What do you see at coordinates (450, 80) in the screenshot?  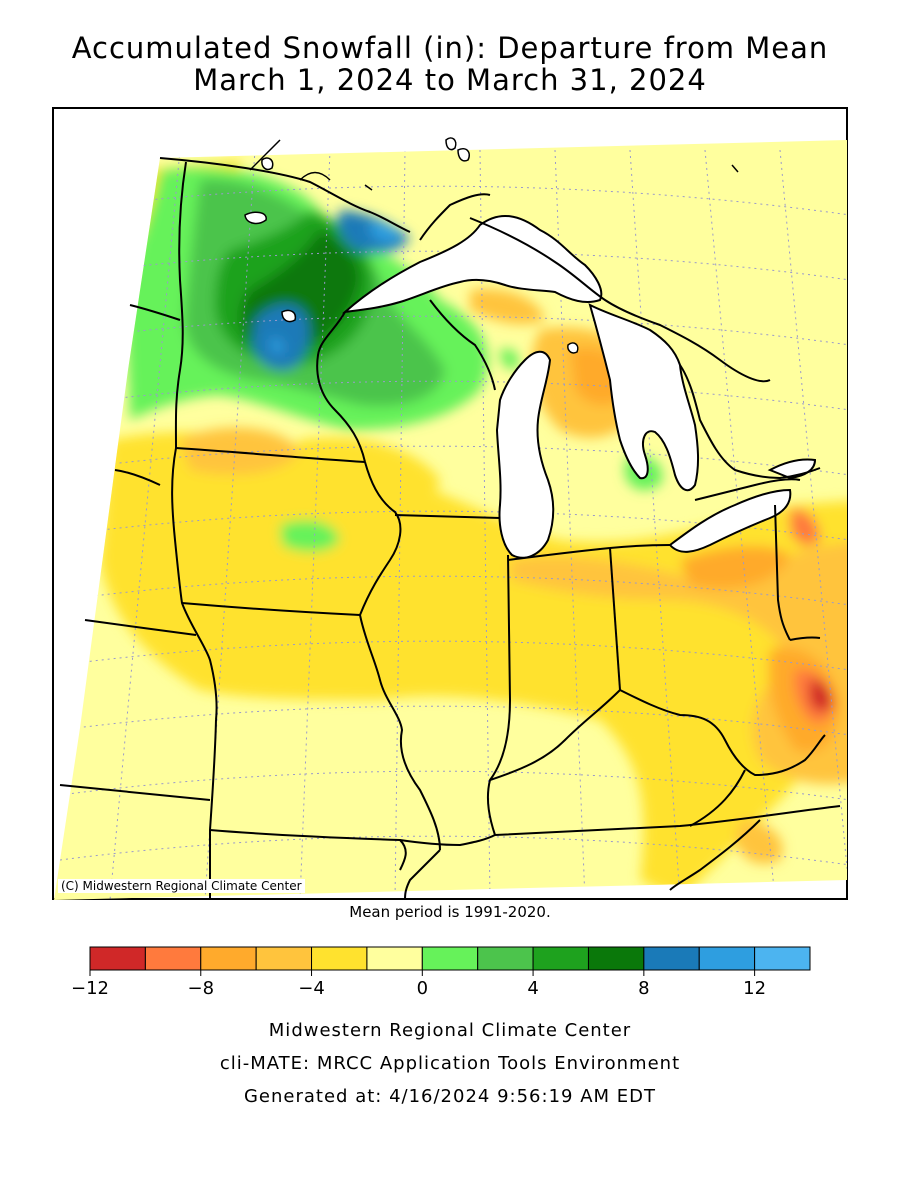 I see `map-date-range: March 1, 2024 to March 31, 2024` at bounding box center [450, 80].